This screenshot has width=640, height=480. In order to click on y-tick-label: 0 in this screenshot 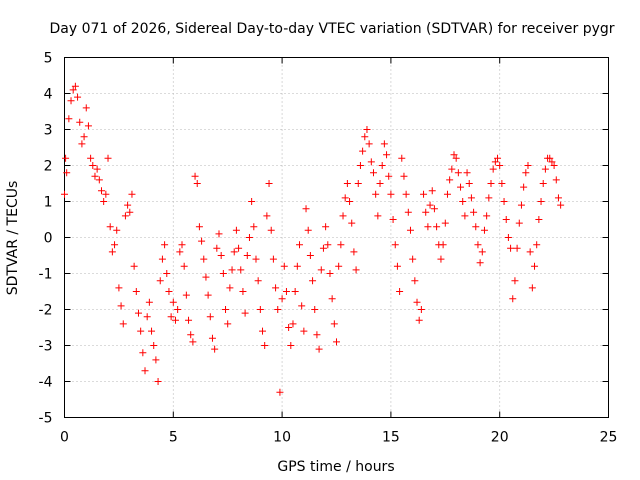, I will do `click(48, 239)`.